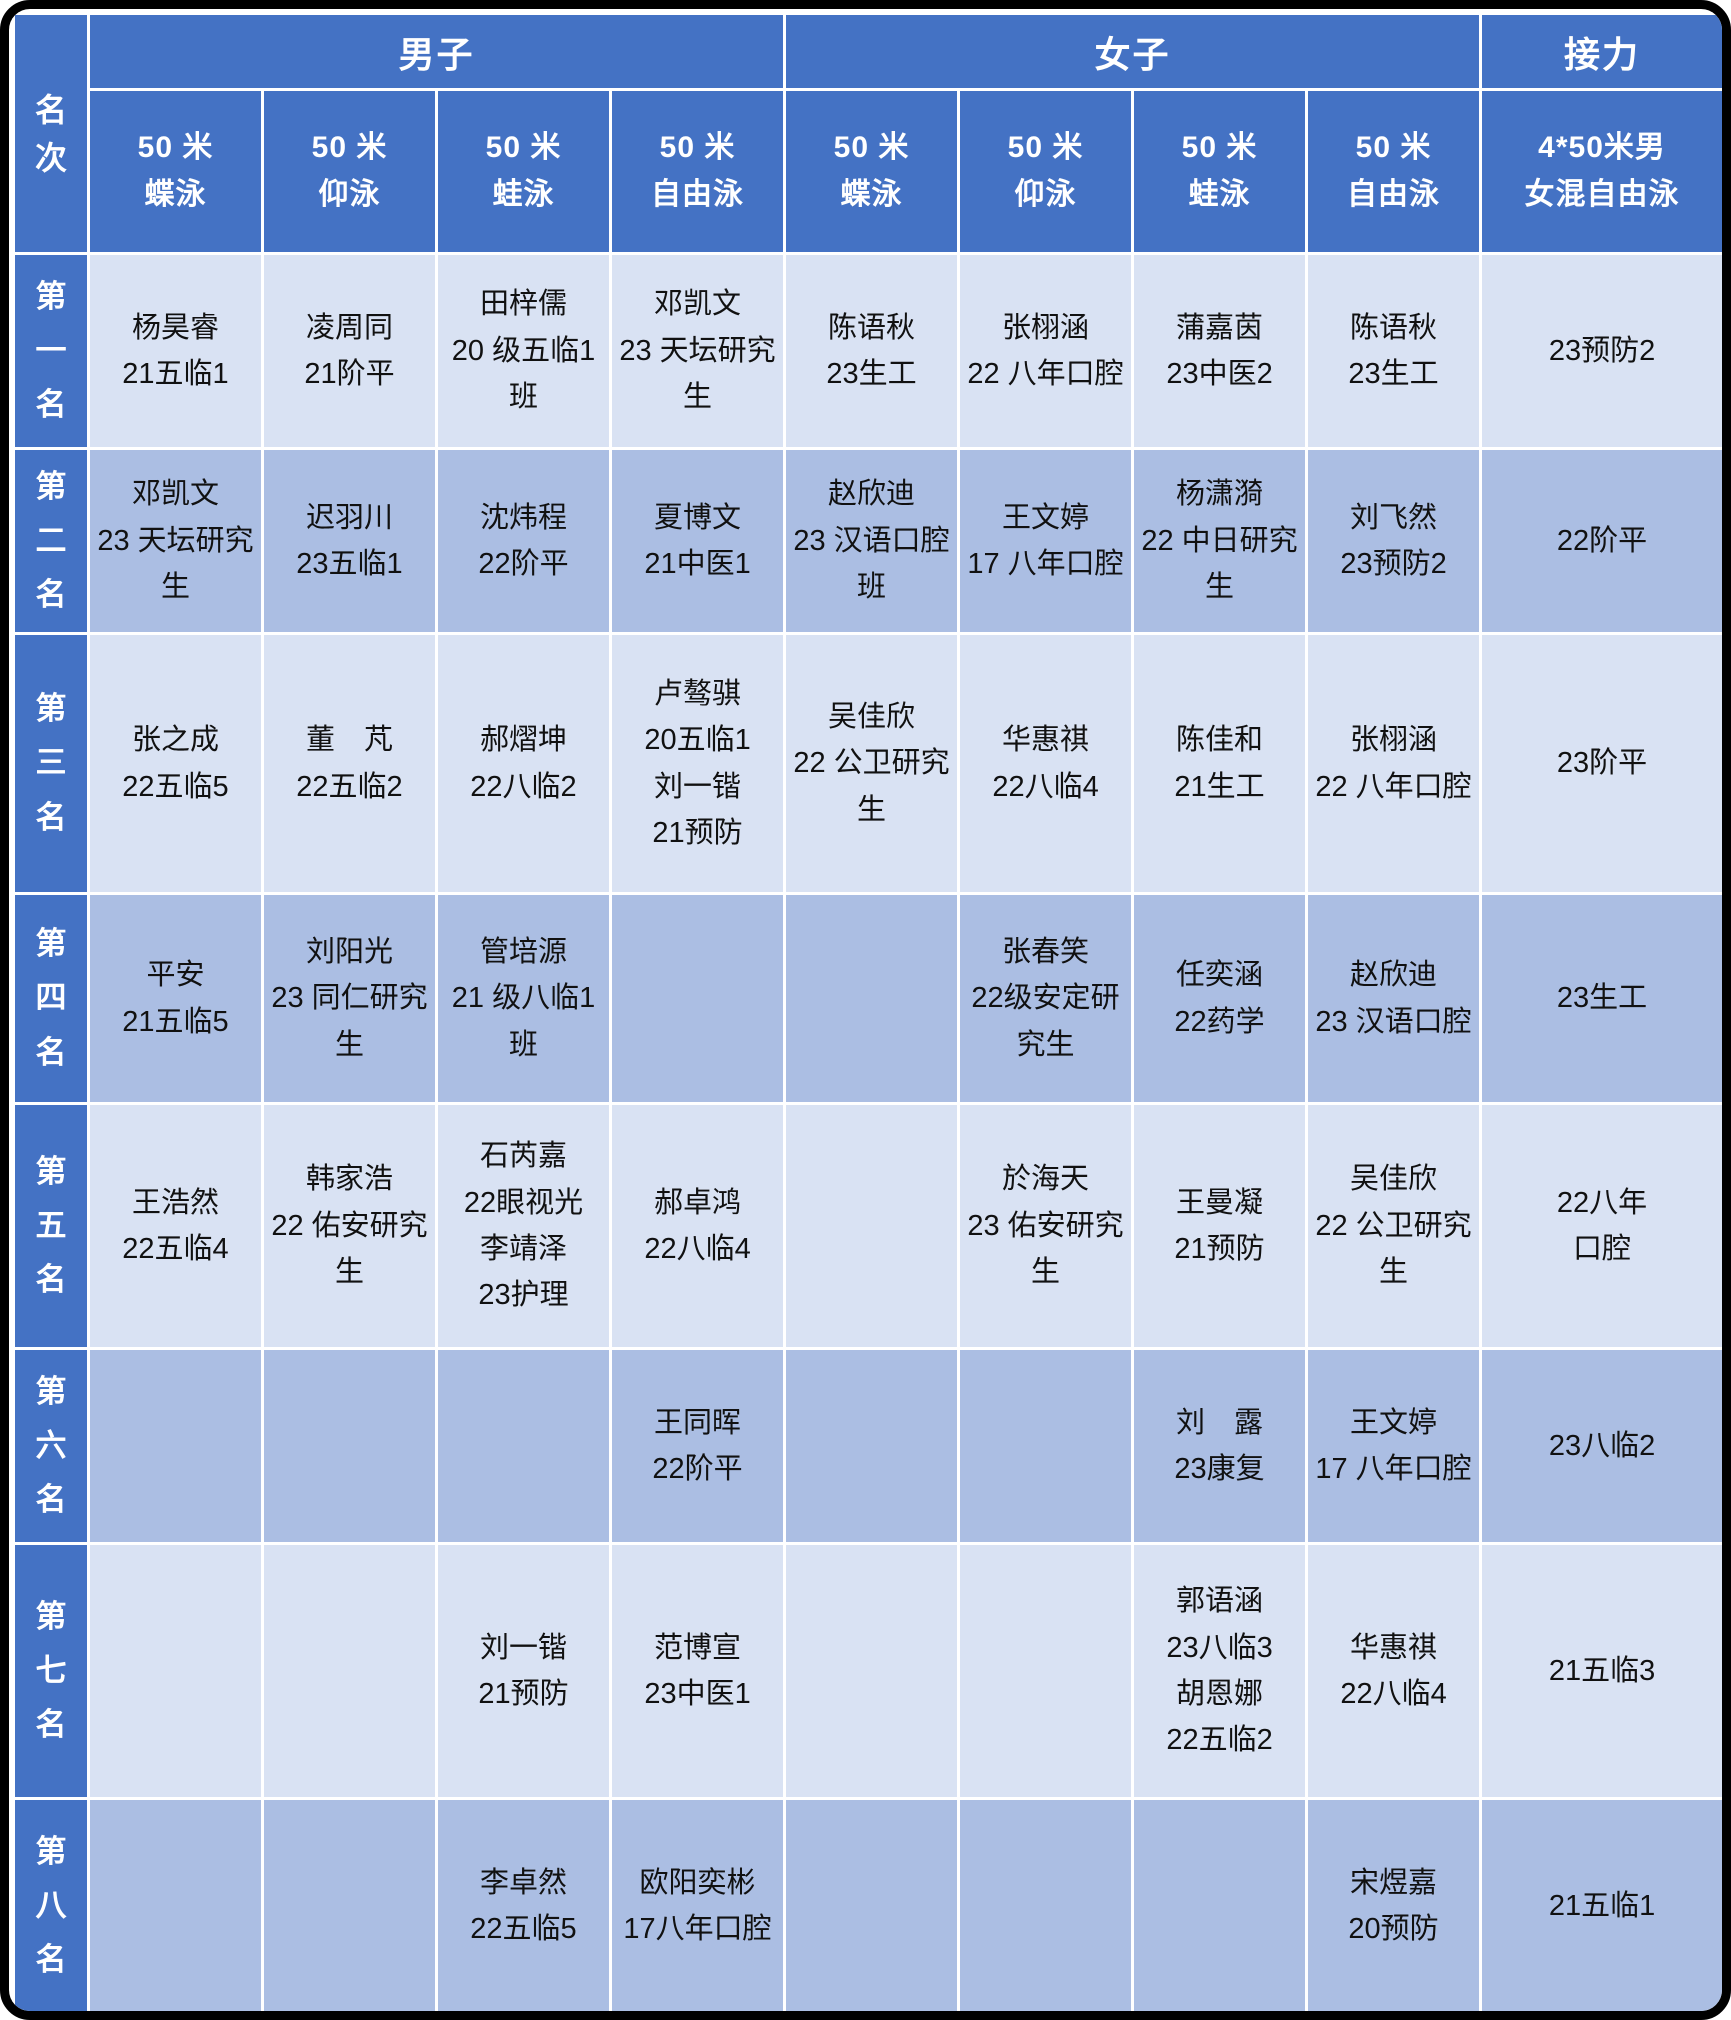  Describe the element at coordinates (51, 133) in the screenshot. I see `rank-column-header: 名 次` at that location.